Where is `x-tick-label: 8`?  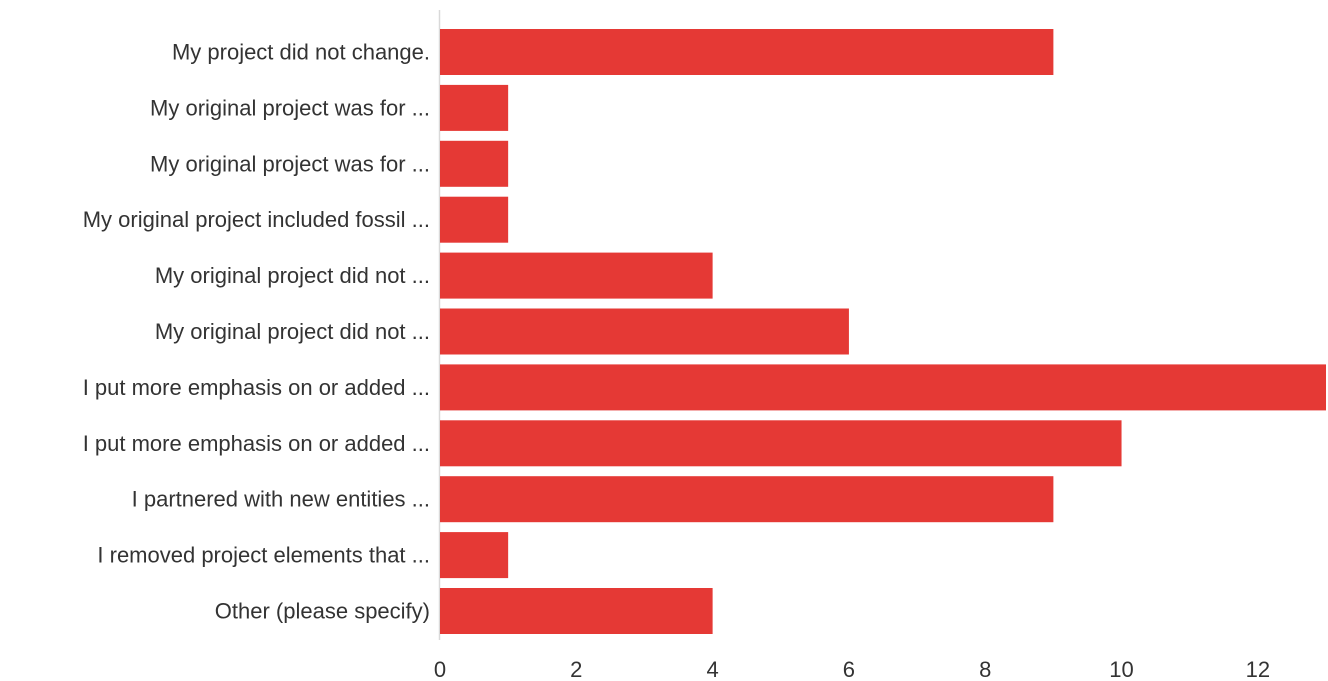
x-tick-label: 8 is located at coordinates (985, 669).